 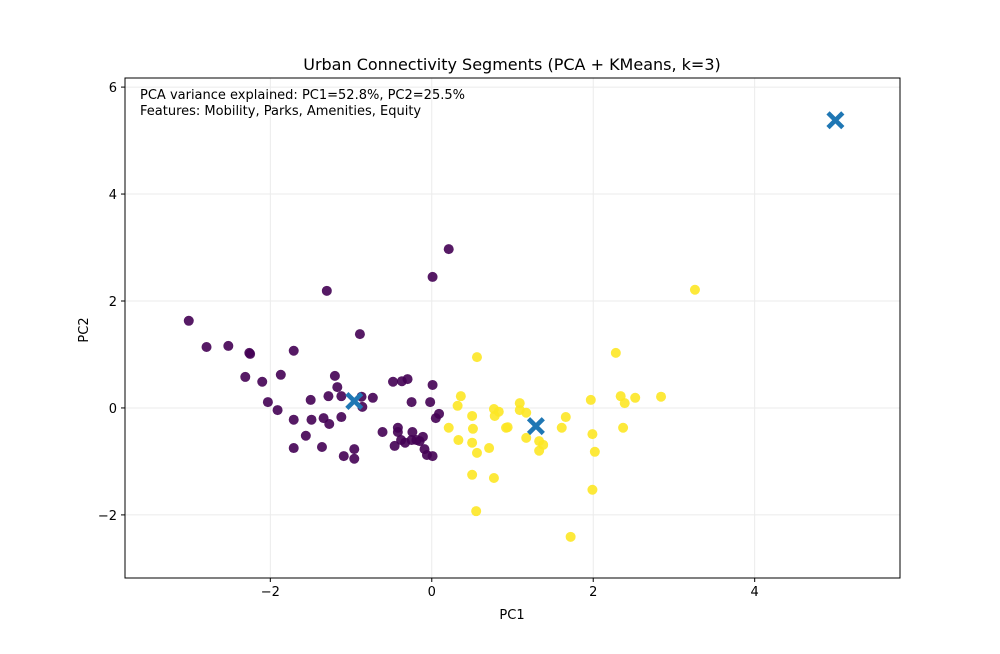 I want to click on y-tick-label: 6, so click(x=113, y=88).